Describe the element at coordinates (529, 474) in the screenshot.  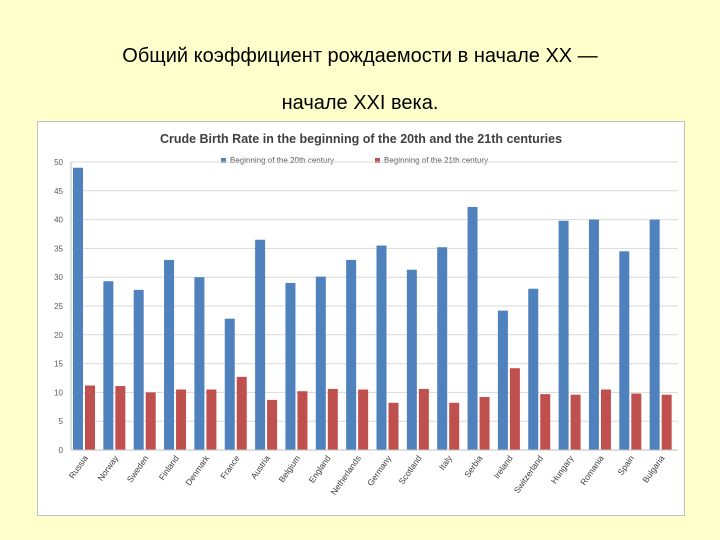
I see `x-tick-label: Switzerland` at that location.